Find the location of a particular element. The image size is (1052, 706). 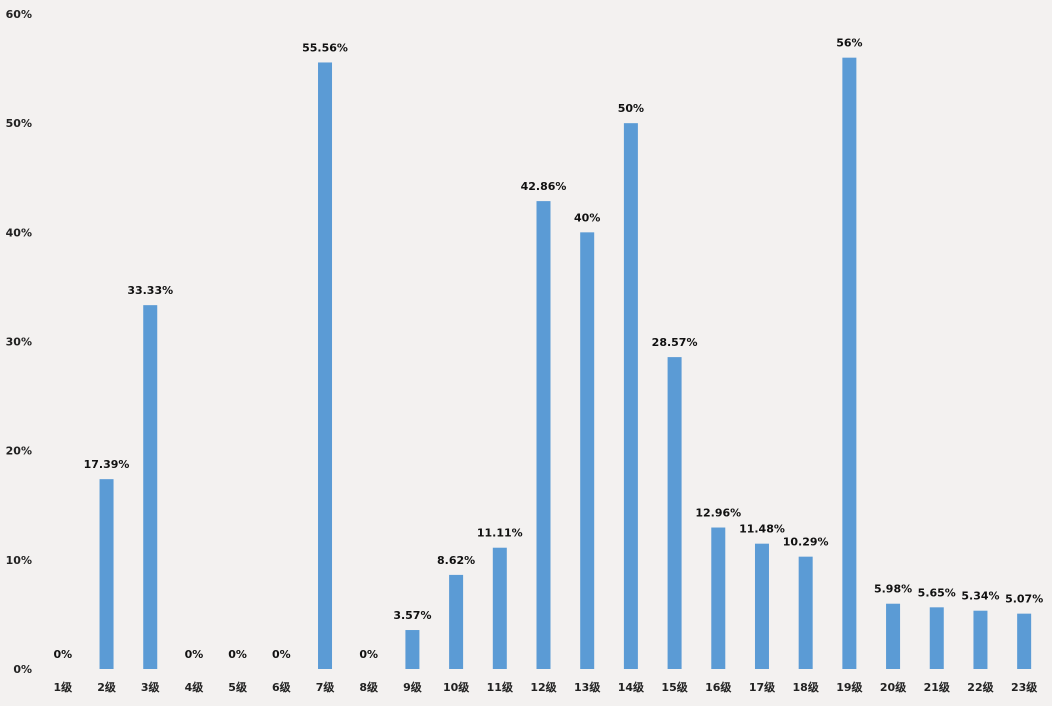

data-label: 42.86% is located at coordinates (544, 186).